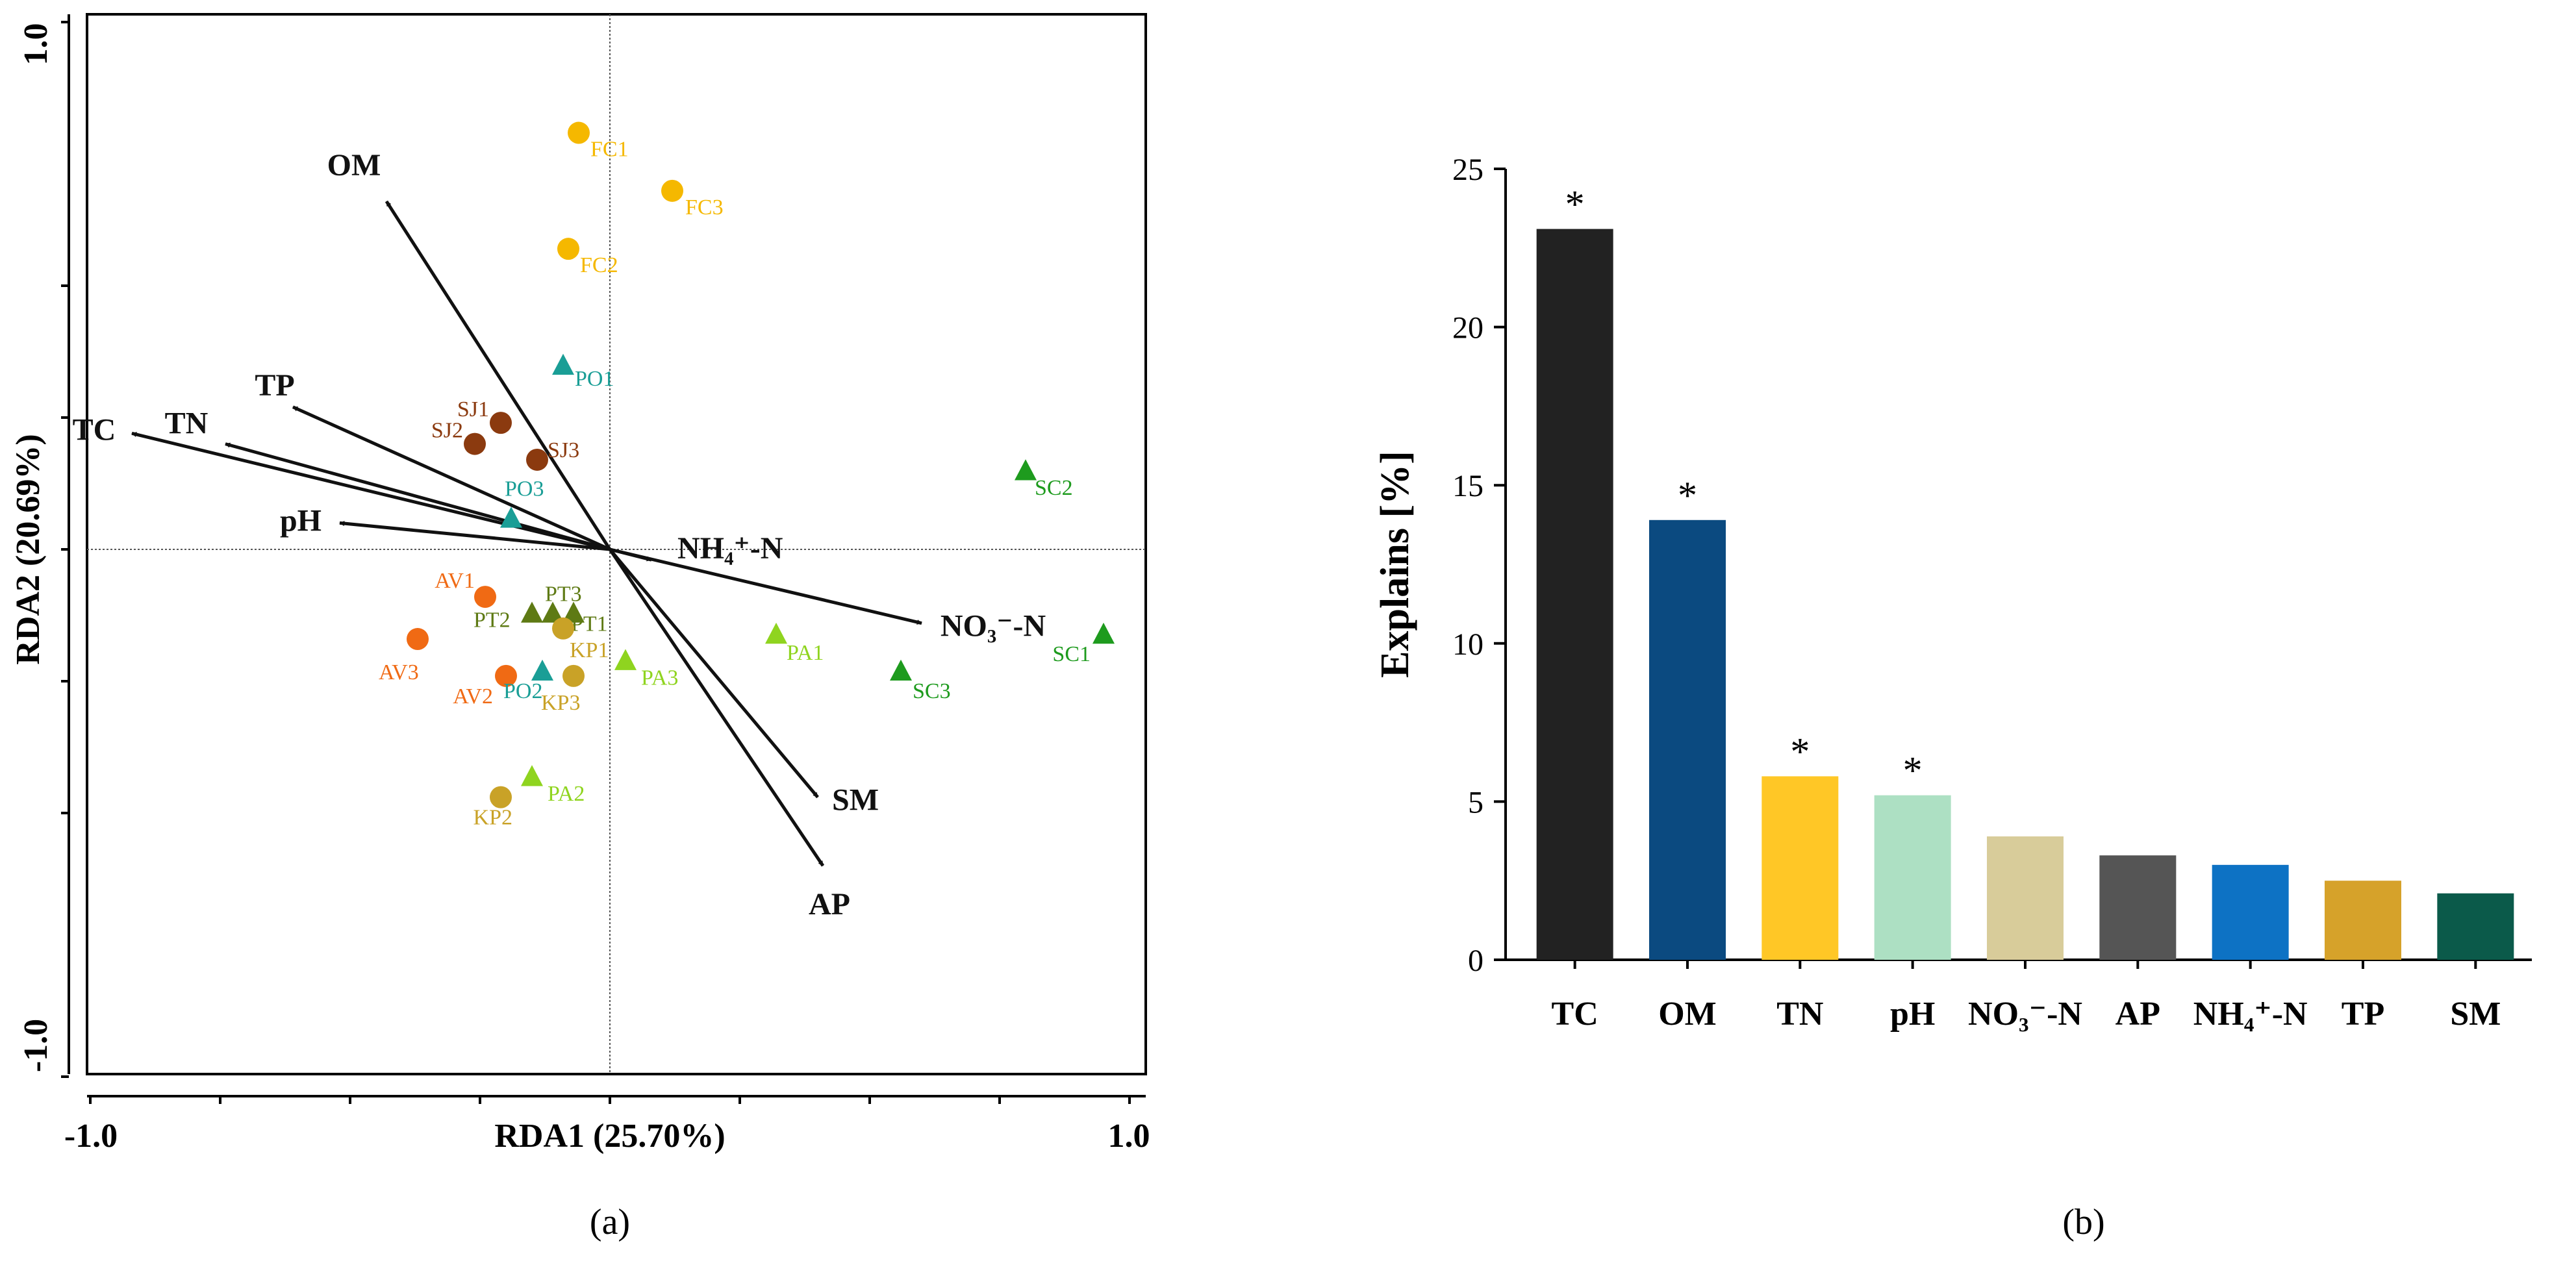 The image size is (2576, 1265). Describe the element at coordinates (1468, 328) in the screenshot. I see `bar-y-tick-label: 20` at that location.